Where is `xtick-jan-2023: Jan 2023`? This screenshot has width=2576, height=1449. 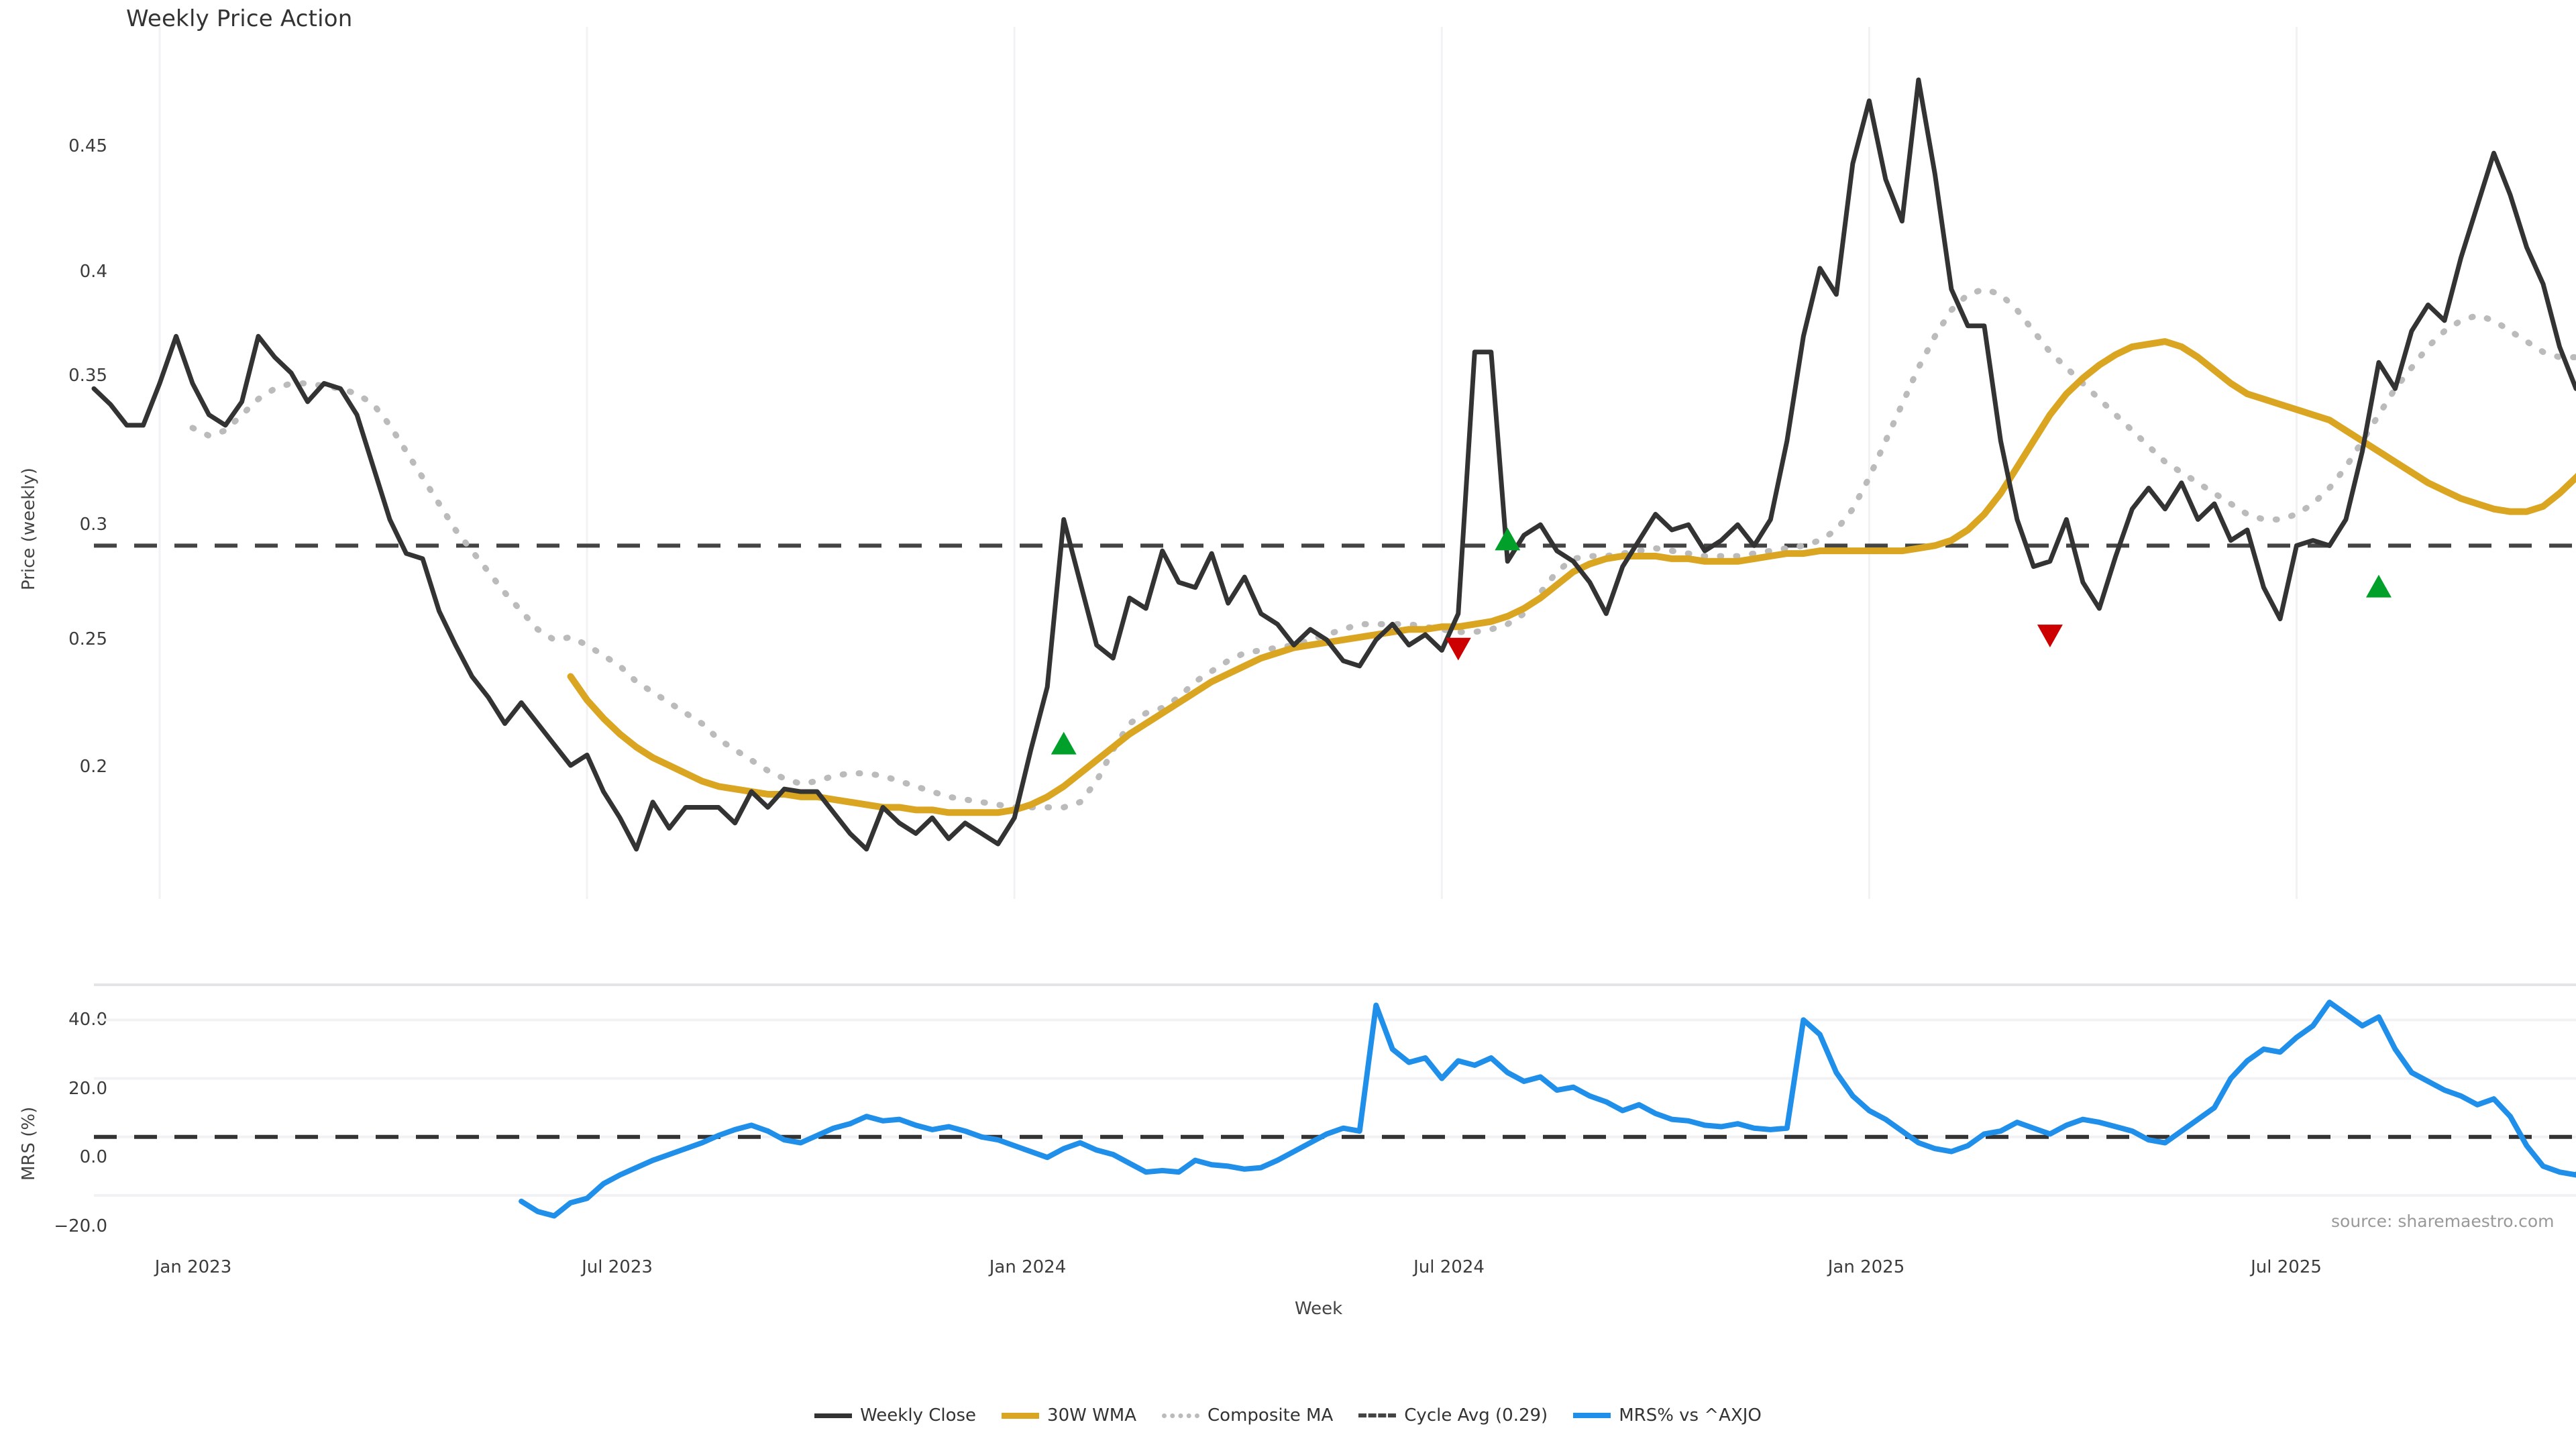 xtick-jan-2023: Jan 2023 is located at coordinates (193, 1267).